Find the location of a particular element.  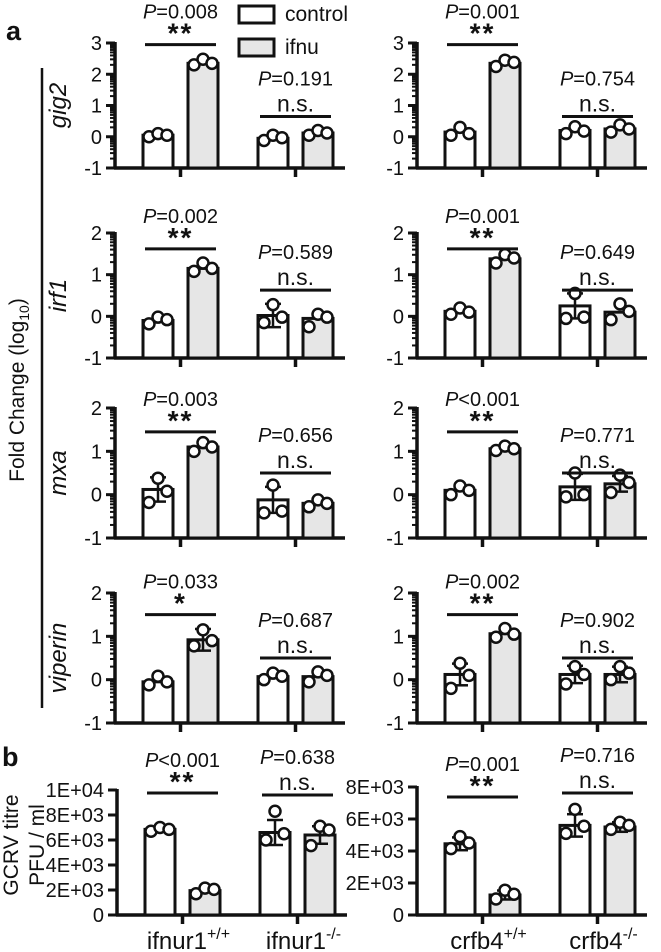

p-value-label: P=0.008 is located at coordinates (180, 13).